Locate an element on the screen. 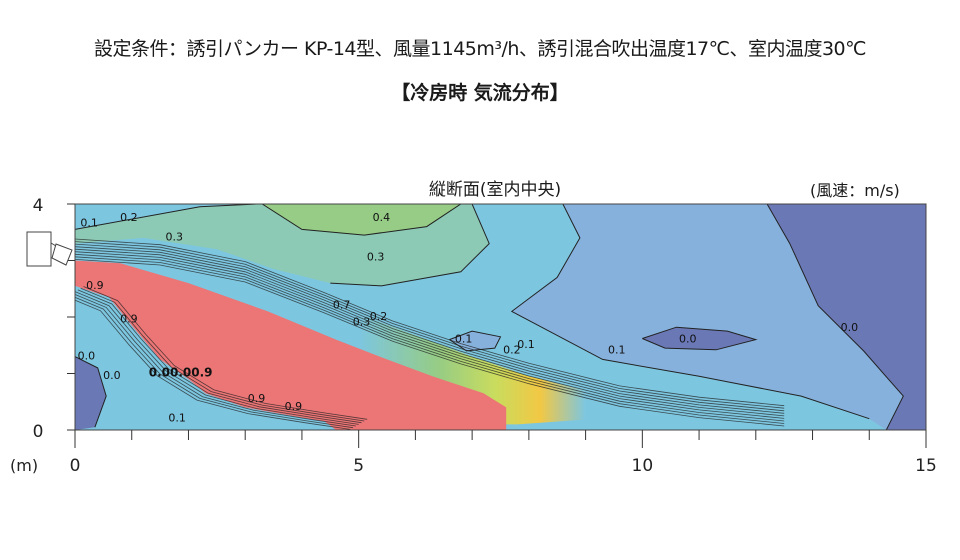  contour-label-18: 0.9 is located at coordinates (257, 398).